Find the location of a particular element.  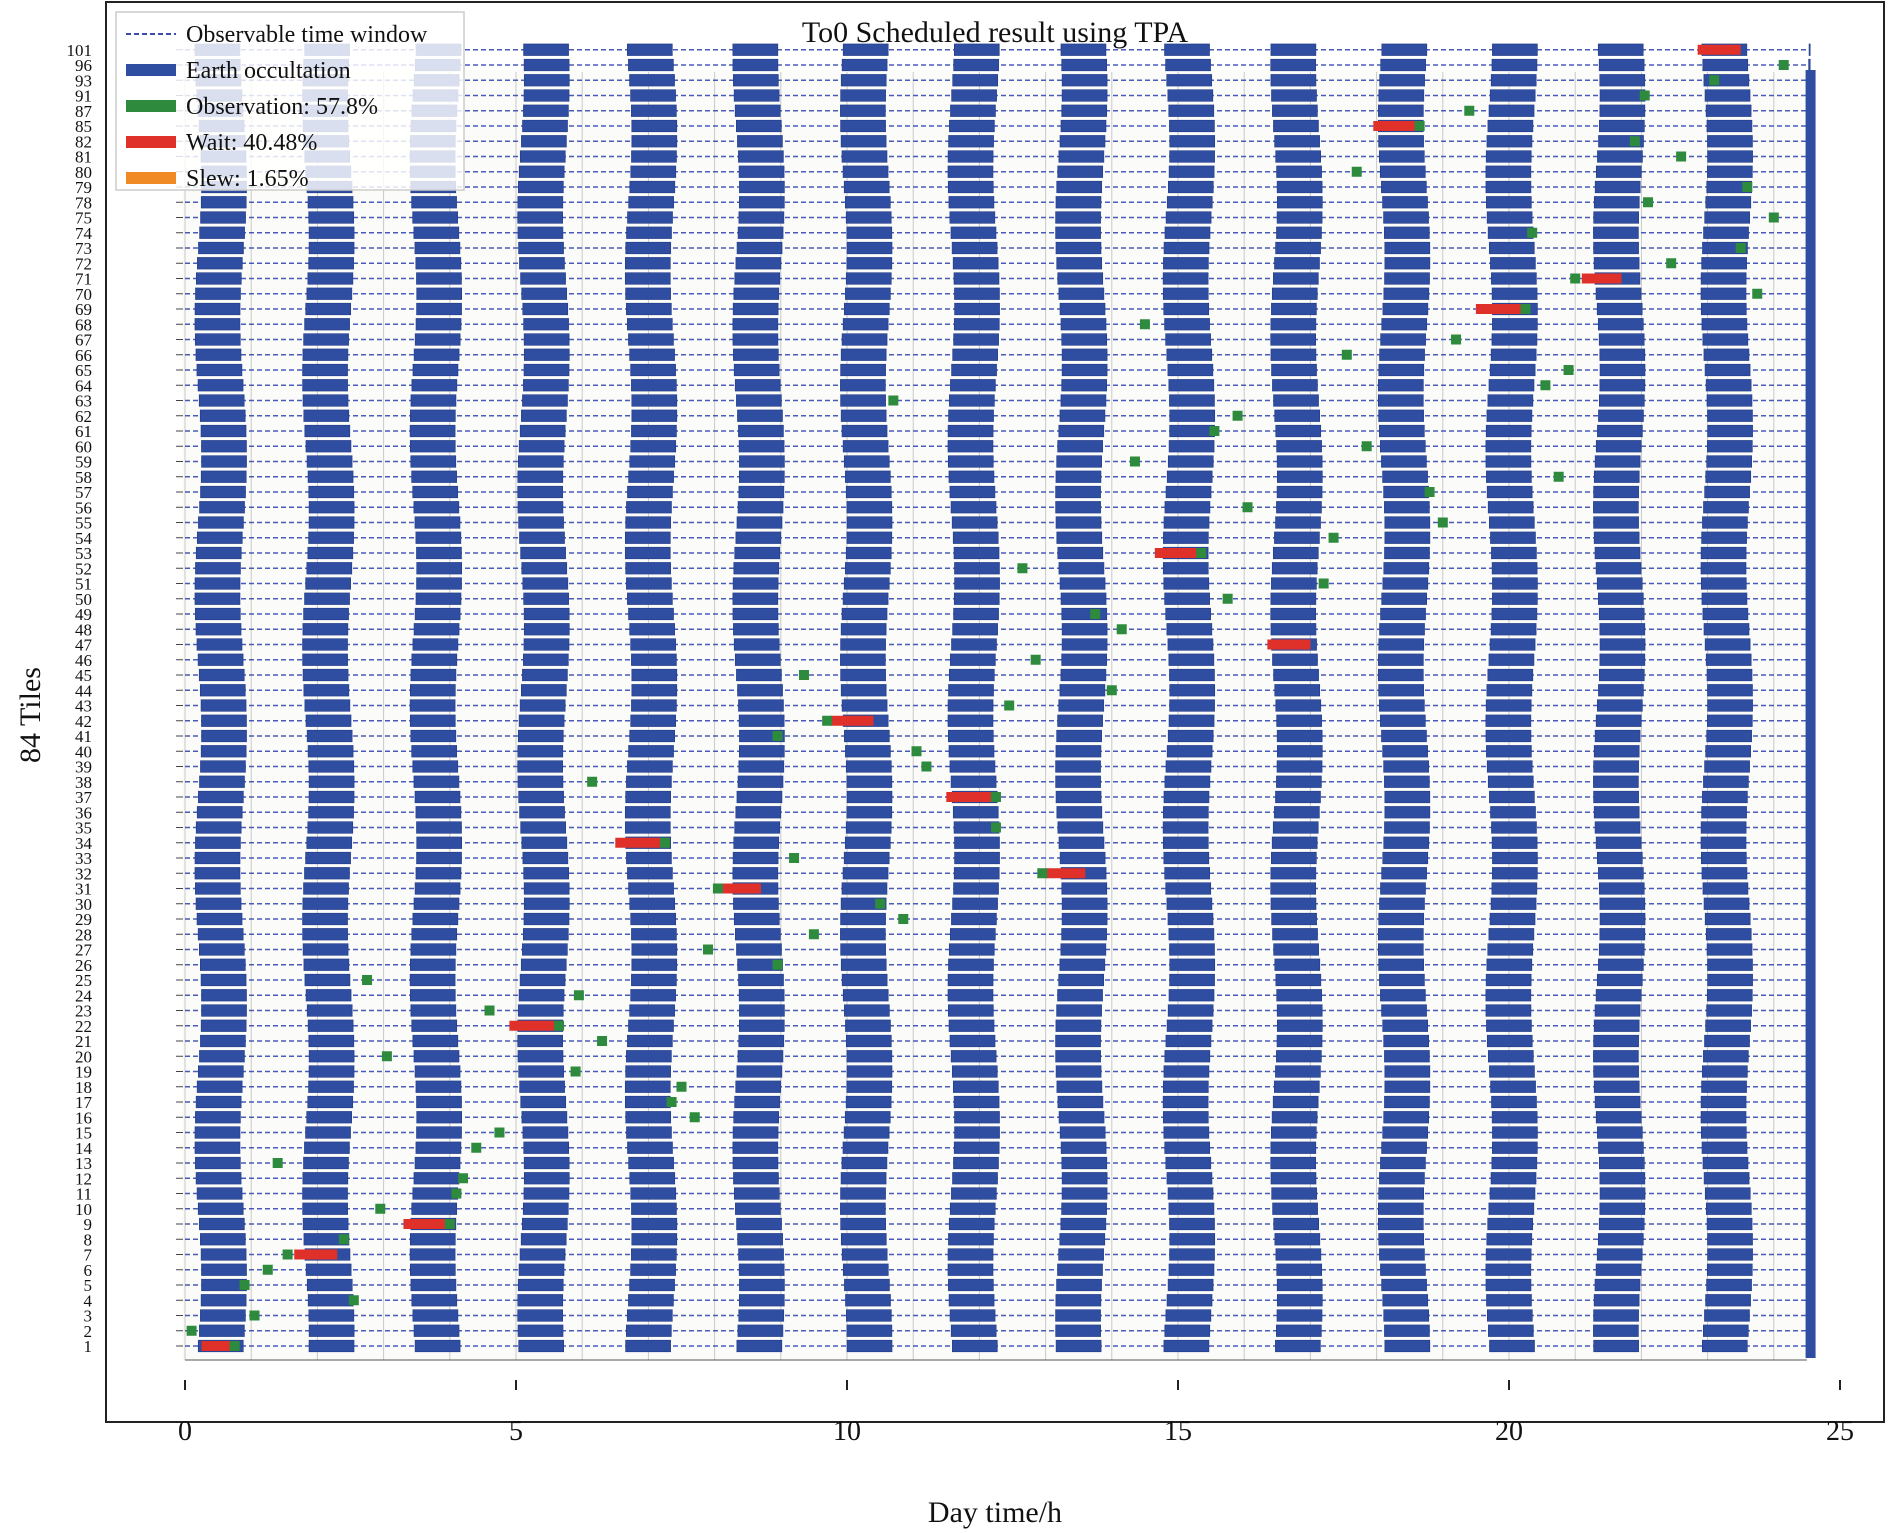

y-tick-label: 8 is located at coordinates (88, 1239).